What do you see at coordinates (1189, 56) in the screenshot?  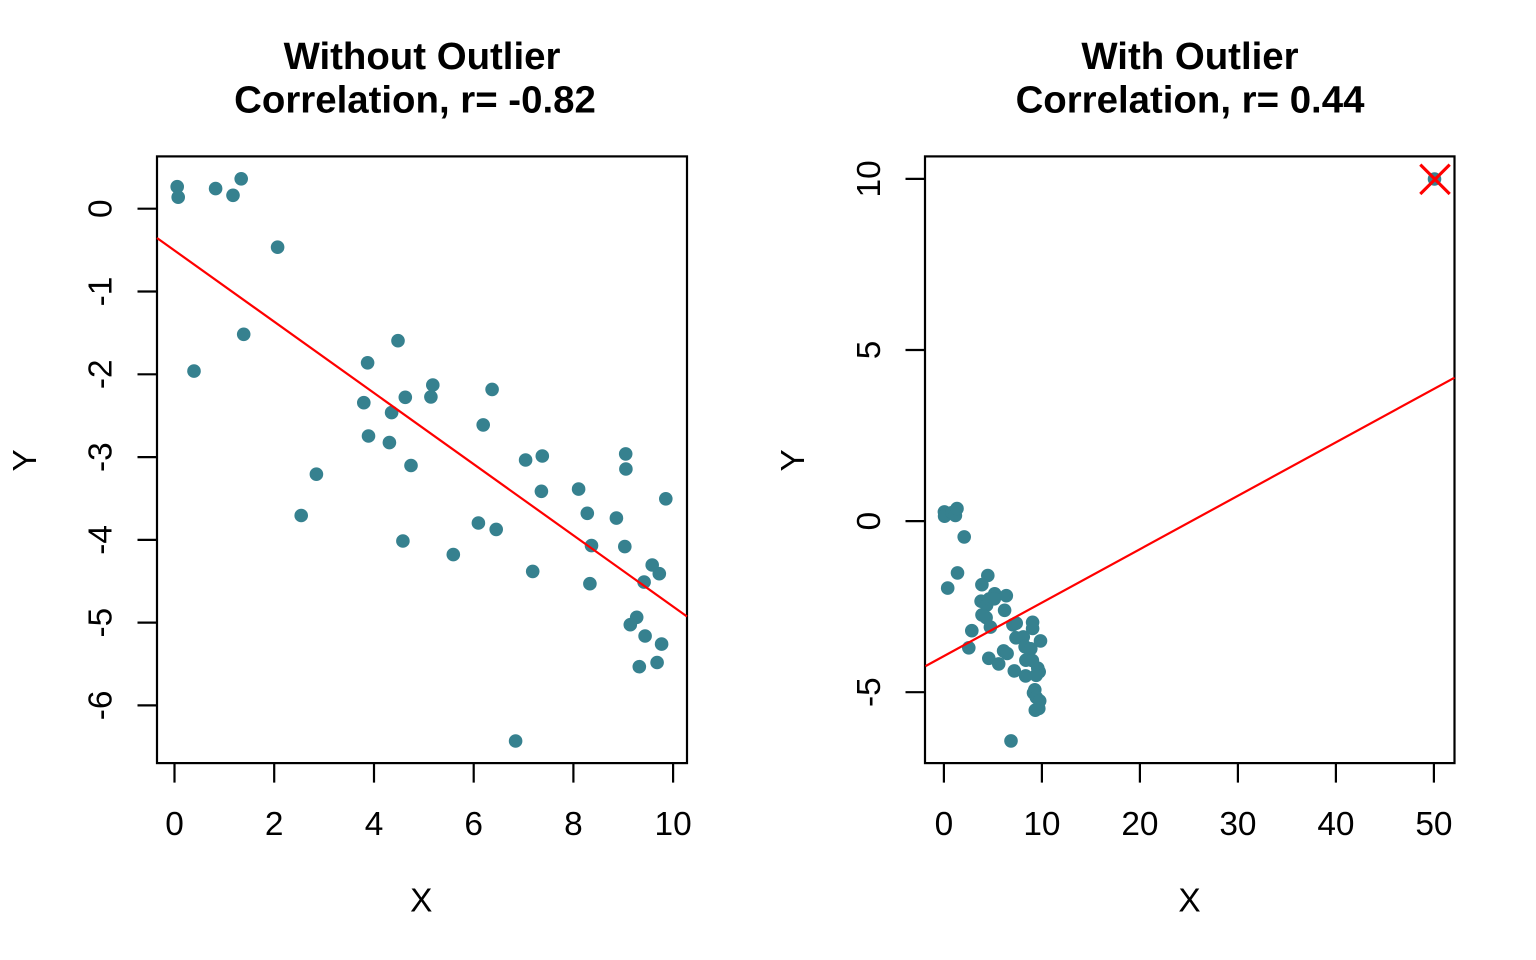 I see `svg-text: With Outlier` at bounding box center [1189, 56].